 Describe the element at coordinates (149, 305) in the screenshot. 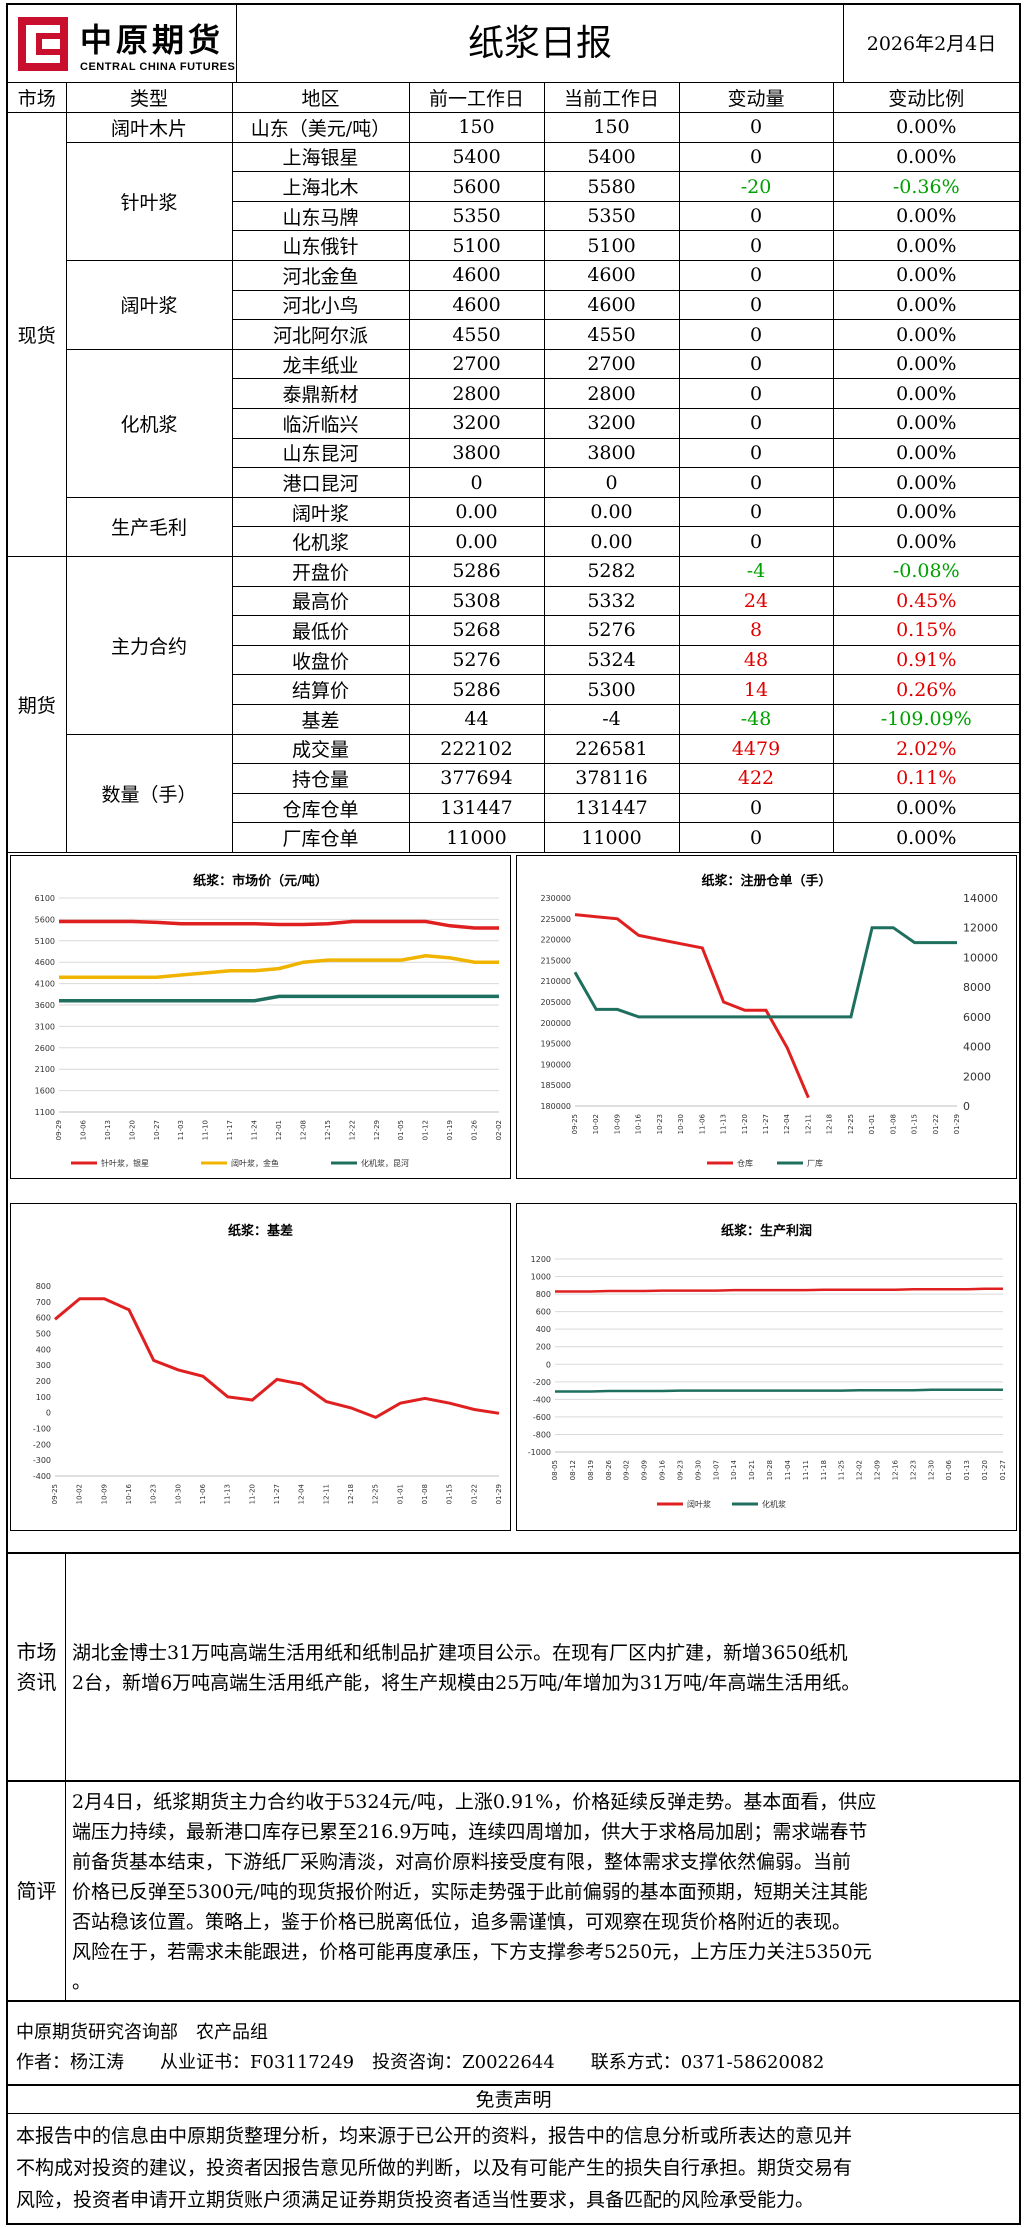

I see `type-cell: 阔叶浆` at that location.